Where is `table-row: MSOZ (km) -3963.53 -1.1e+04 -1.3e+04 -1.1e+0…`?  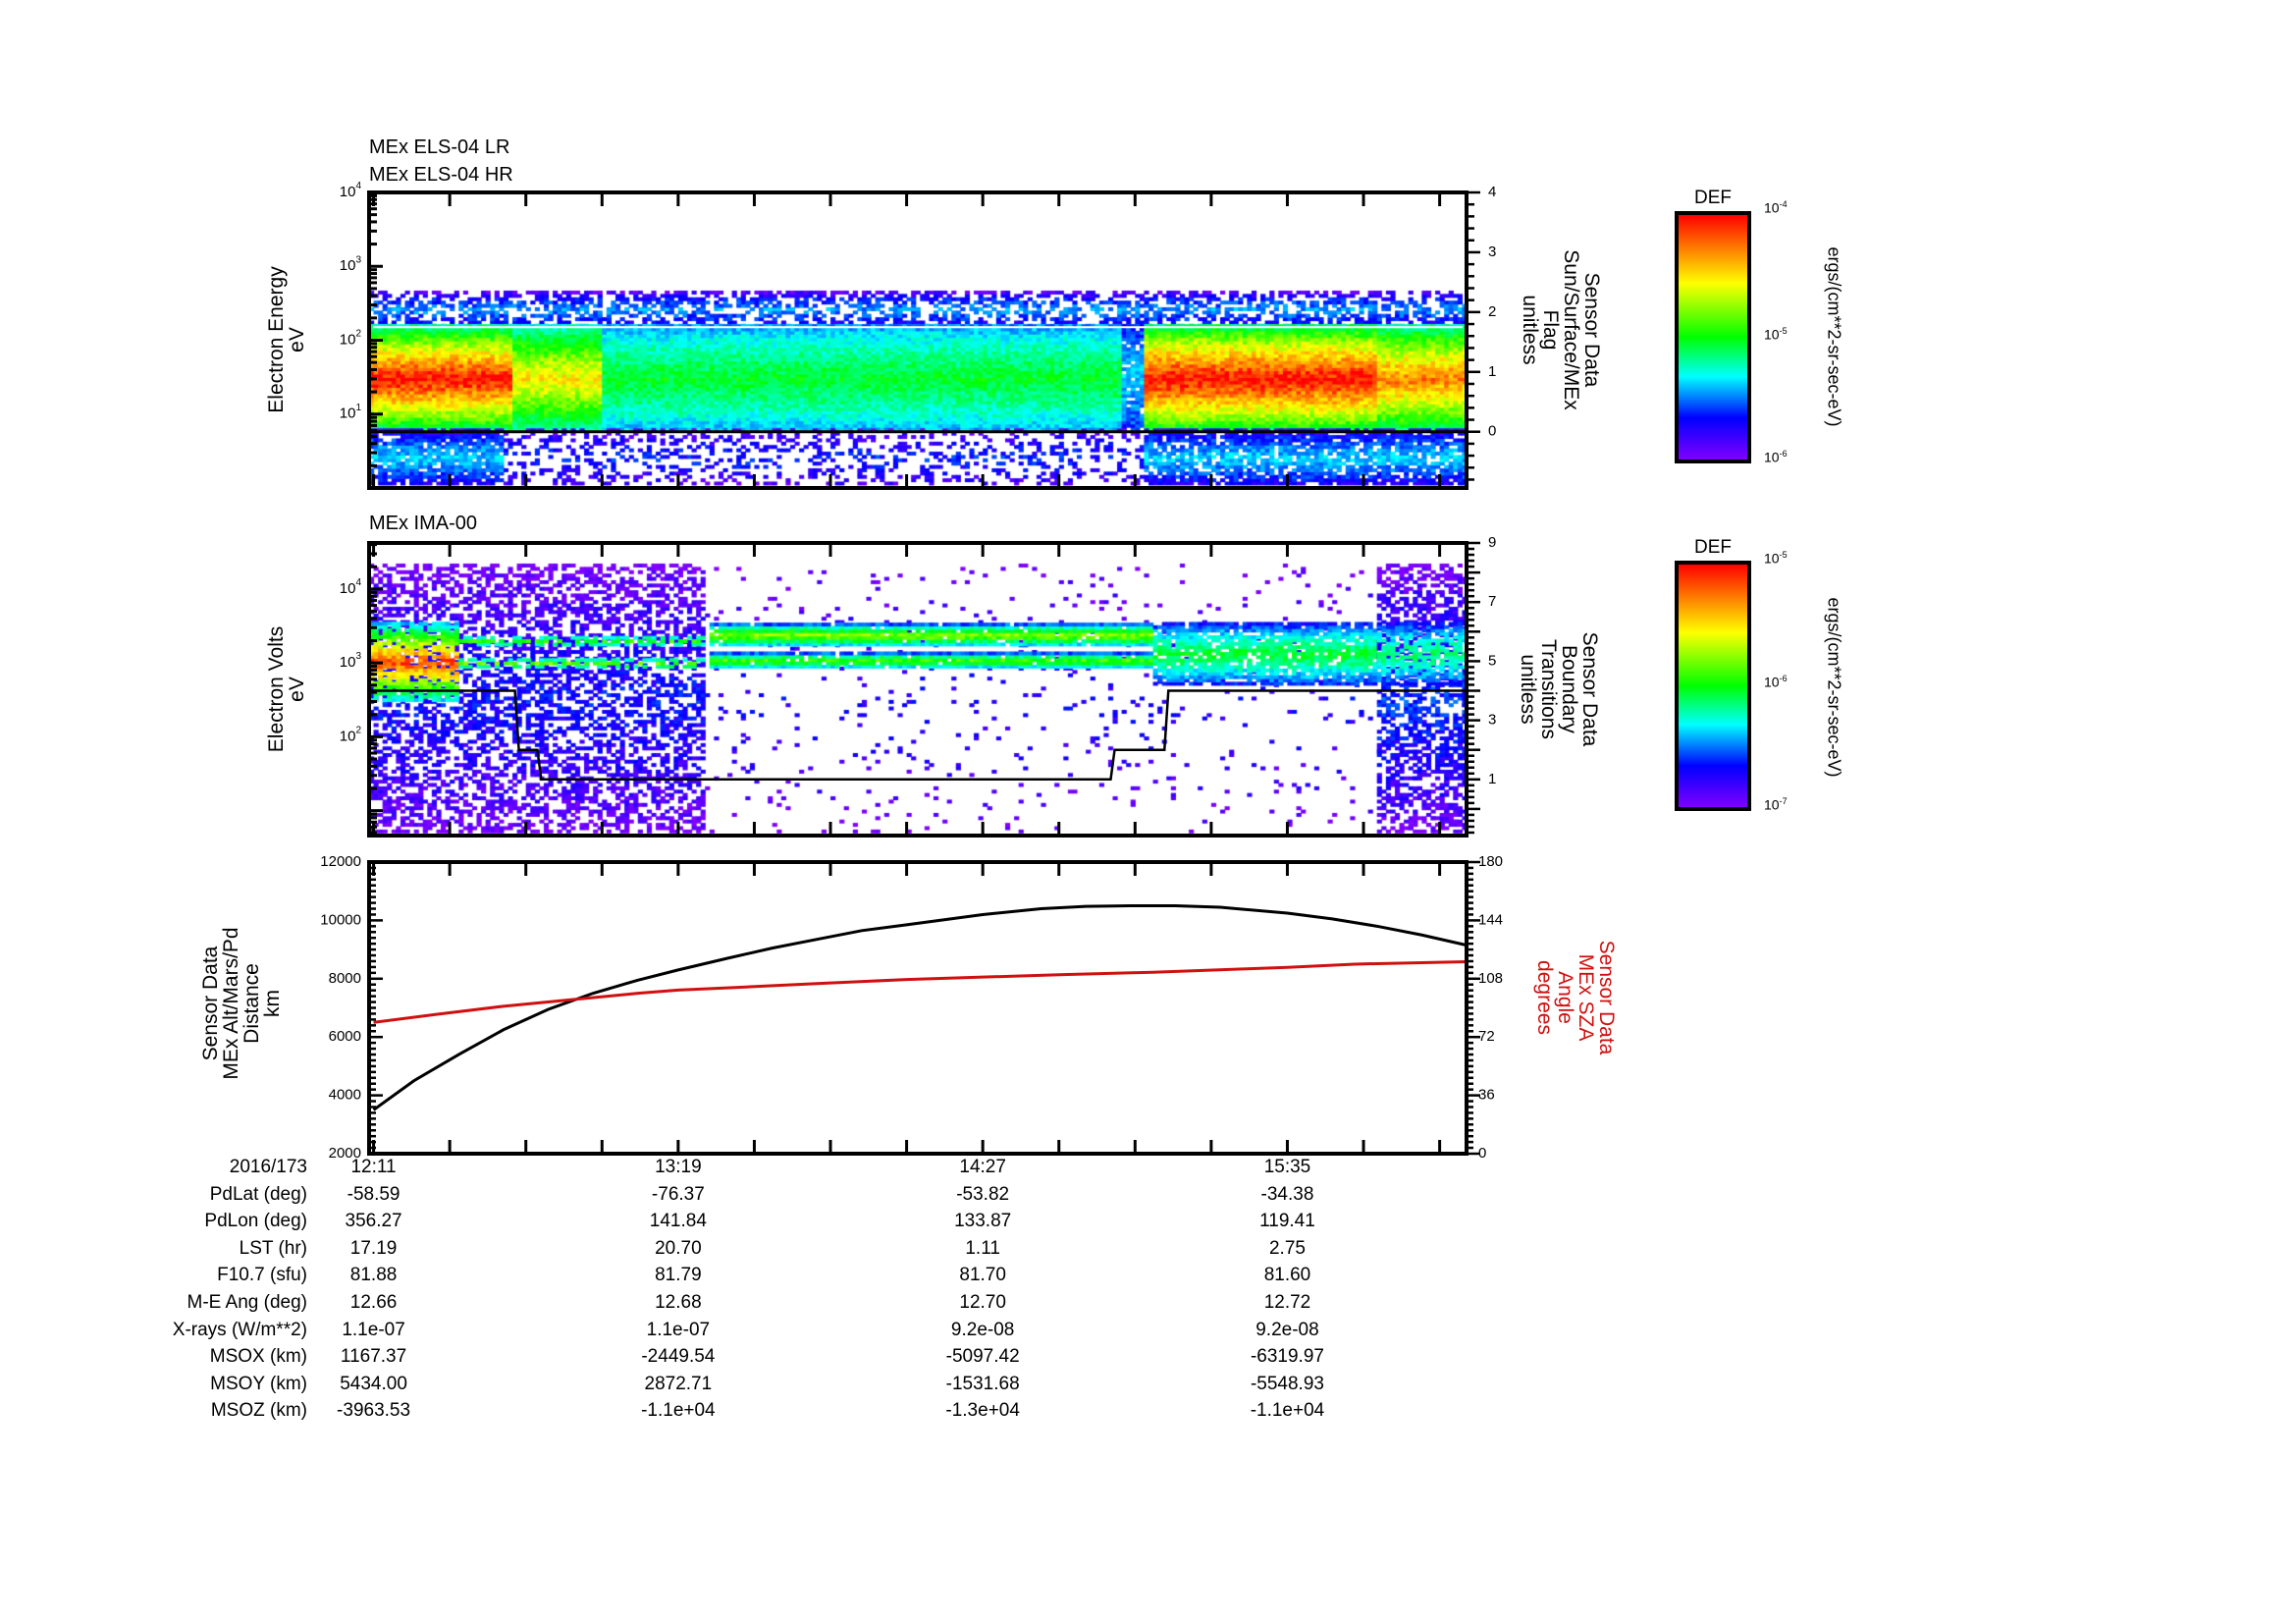 table-row: MSOZ (km) -3963.53 -1.1e+04 -1.3e+04 -1.1e+0… is located at coordinates (736, 1413).